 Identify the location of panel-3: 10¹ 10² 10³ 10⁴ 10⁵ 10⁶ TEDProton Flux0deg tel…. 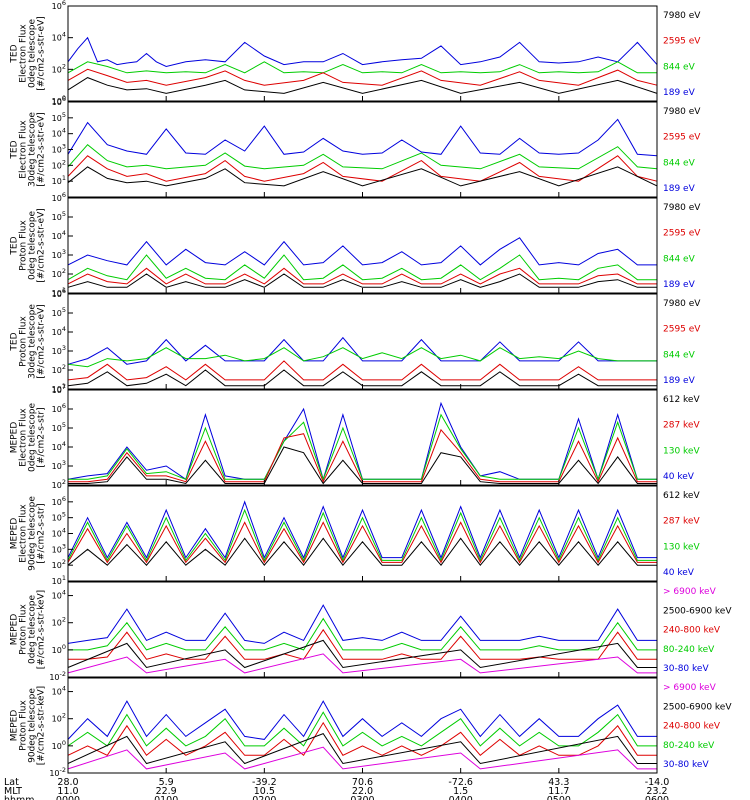
(356, 244).